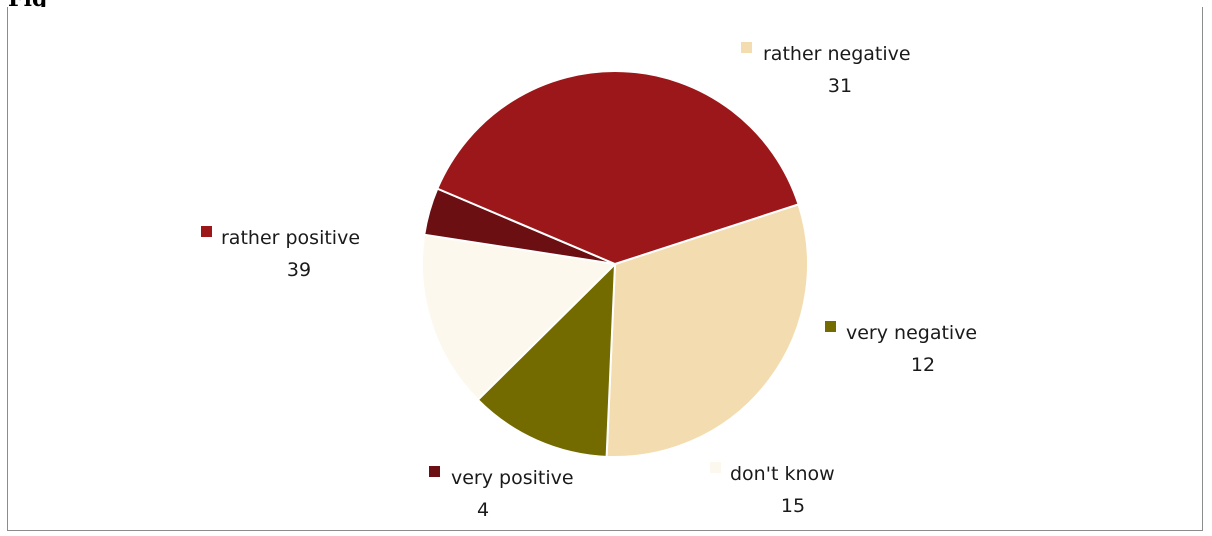 The height and width of the screenshot is (536, 1212). What do you see at coordinates (280, 253) in the screenshot?
I see `data-label-rather-positive: rather positive 39` at bounding box center [280, 253].